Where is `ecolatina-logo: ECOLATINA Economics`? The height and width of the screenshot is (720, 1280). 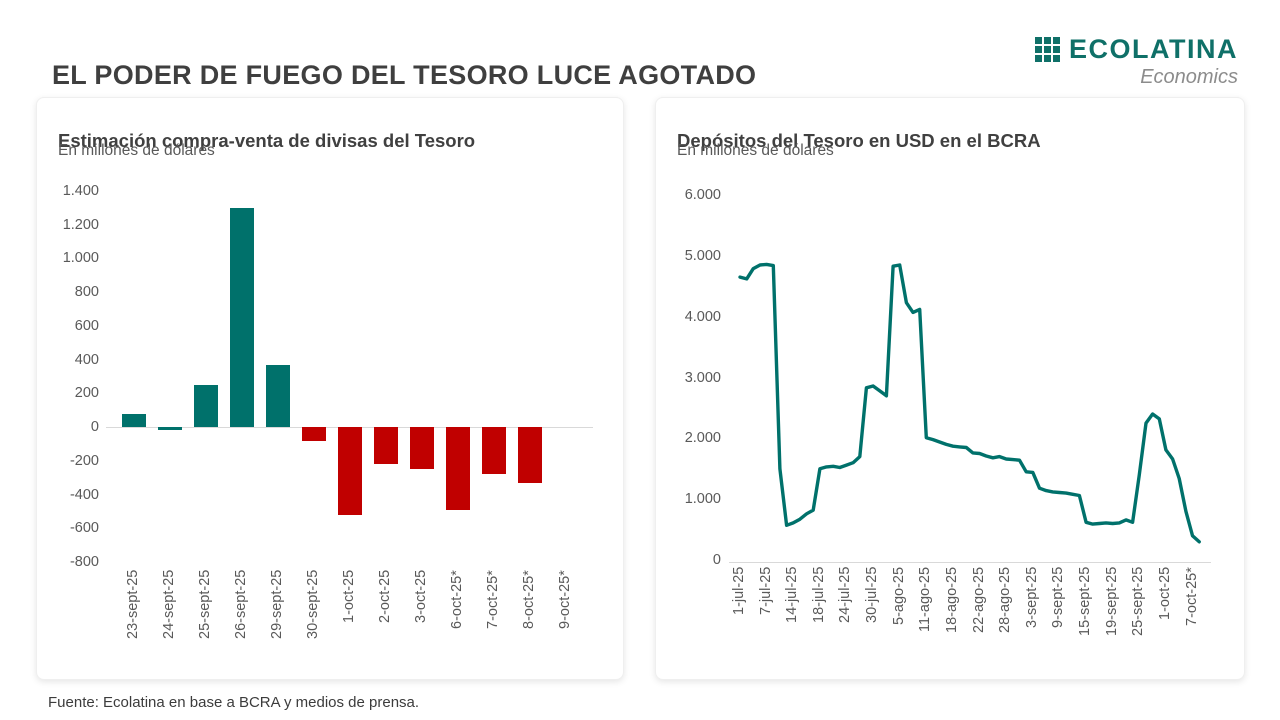
ecolatina-logo: ECOLATINA Economics is located at coordinates (1136, 61).